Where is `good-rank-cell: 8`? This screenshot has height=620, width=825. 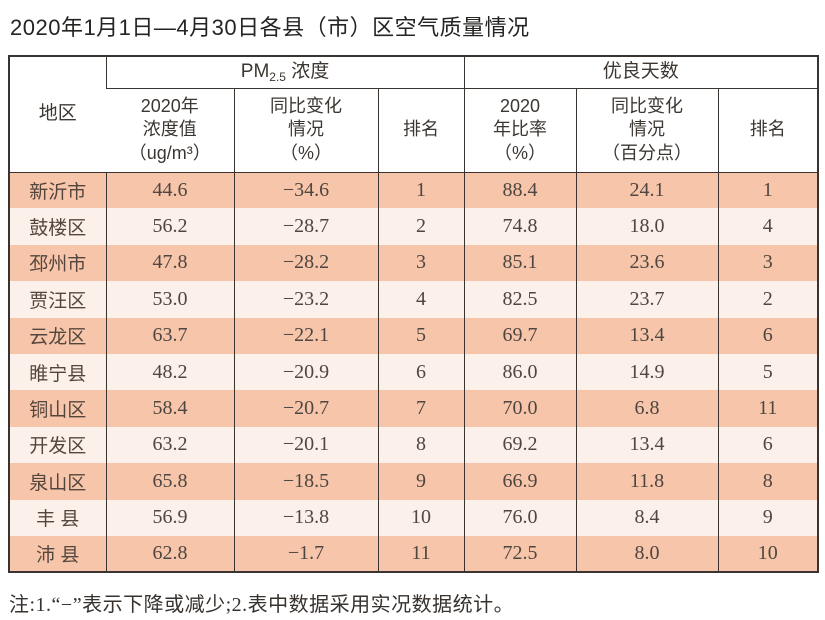 good-rank-cell: 8 is located at coordinates (768, 481).